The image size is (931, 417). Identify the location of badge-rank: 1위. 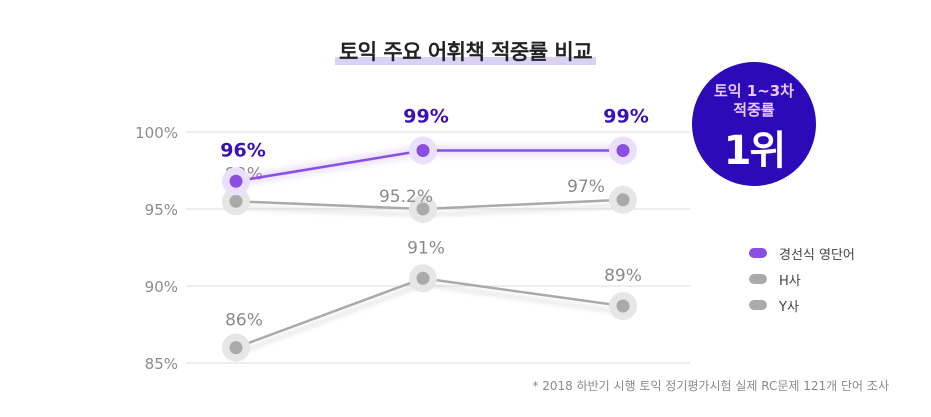
(755, 151).